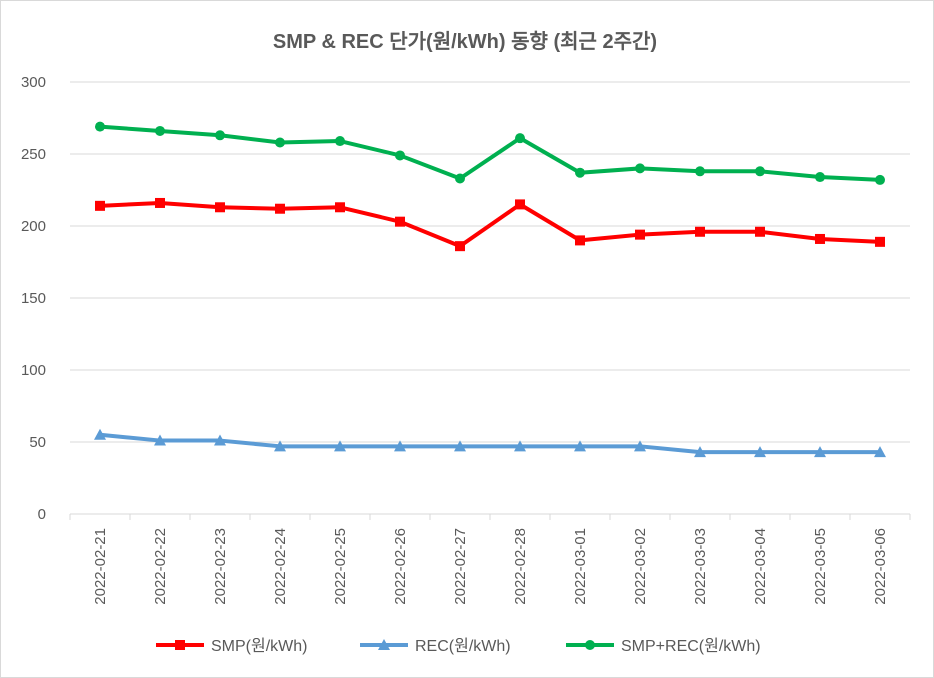 This screenshot has width=934, height=678. I want to click on x-tick-label: 2022-02-24, so click(280, 566).